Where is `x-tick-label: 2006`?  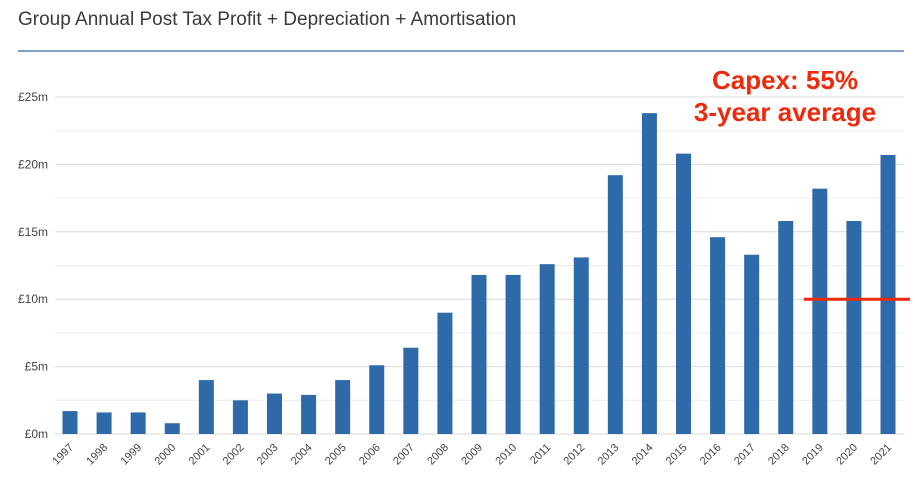
x-tick-label: 2006 is located at coordinates (370, 455).